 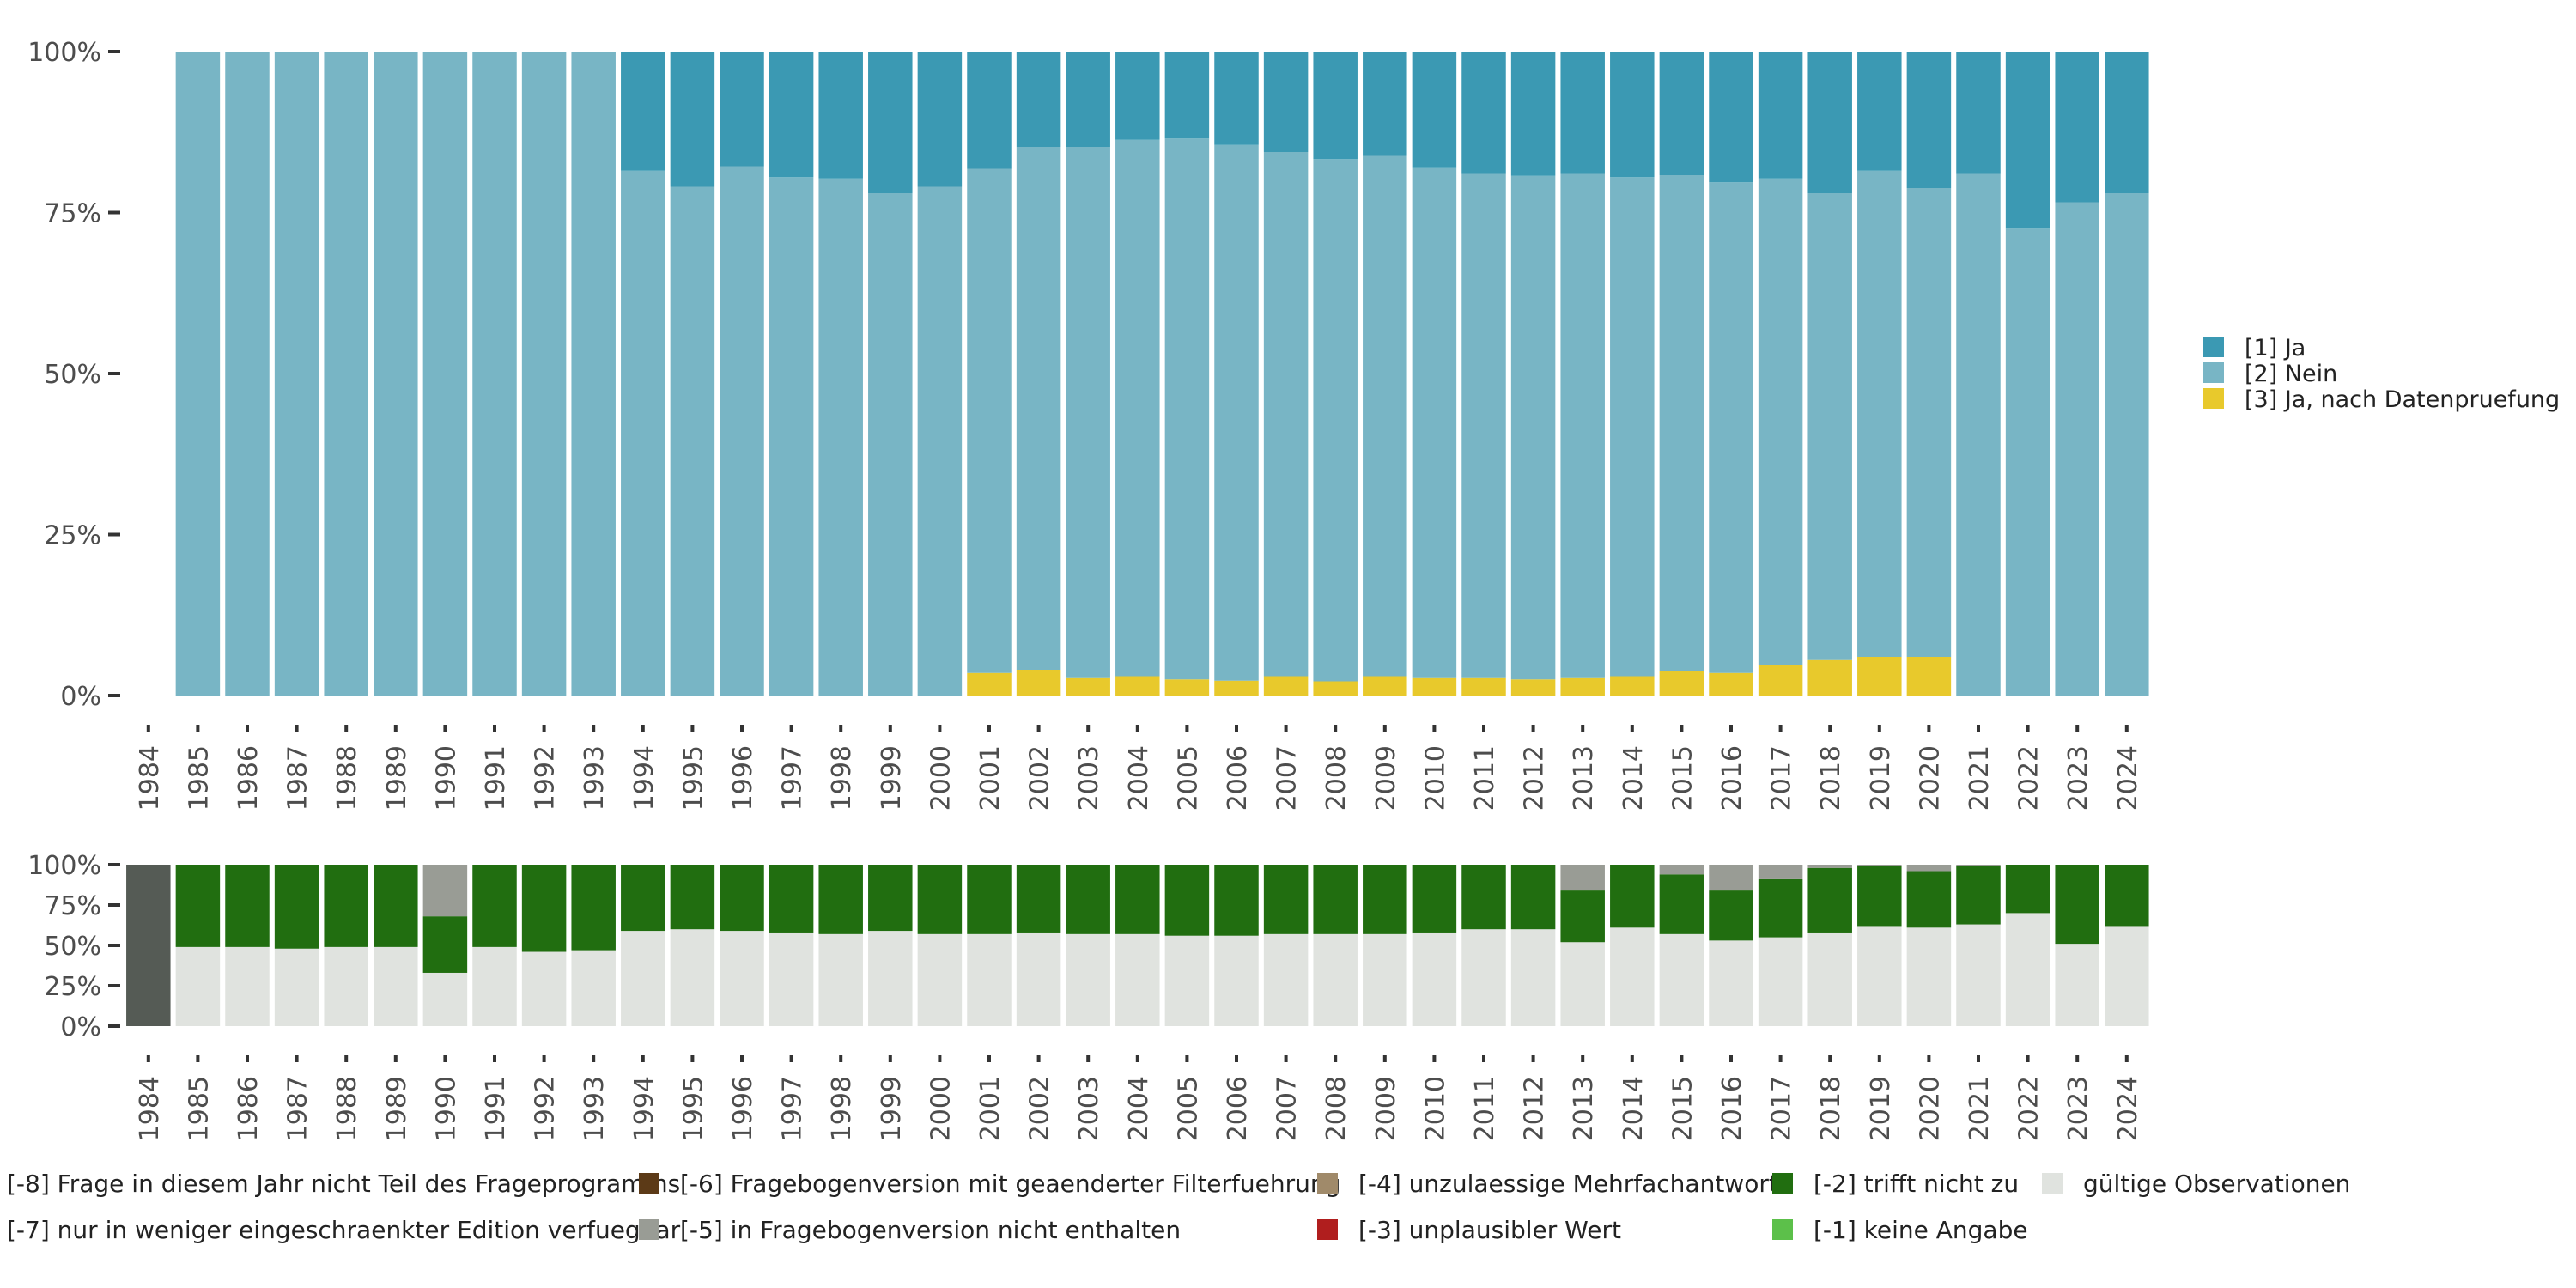 I want to click on bottom-x-tick-label: 2021, so click(x=1980, y=1108).